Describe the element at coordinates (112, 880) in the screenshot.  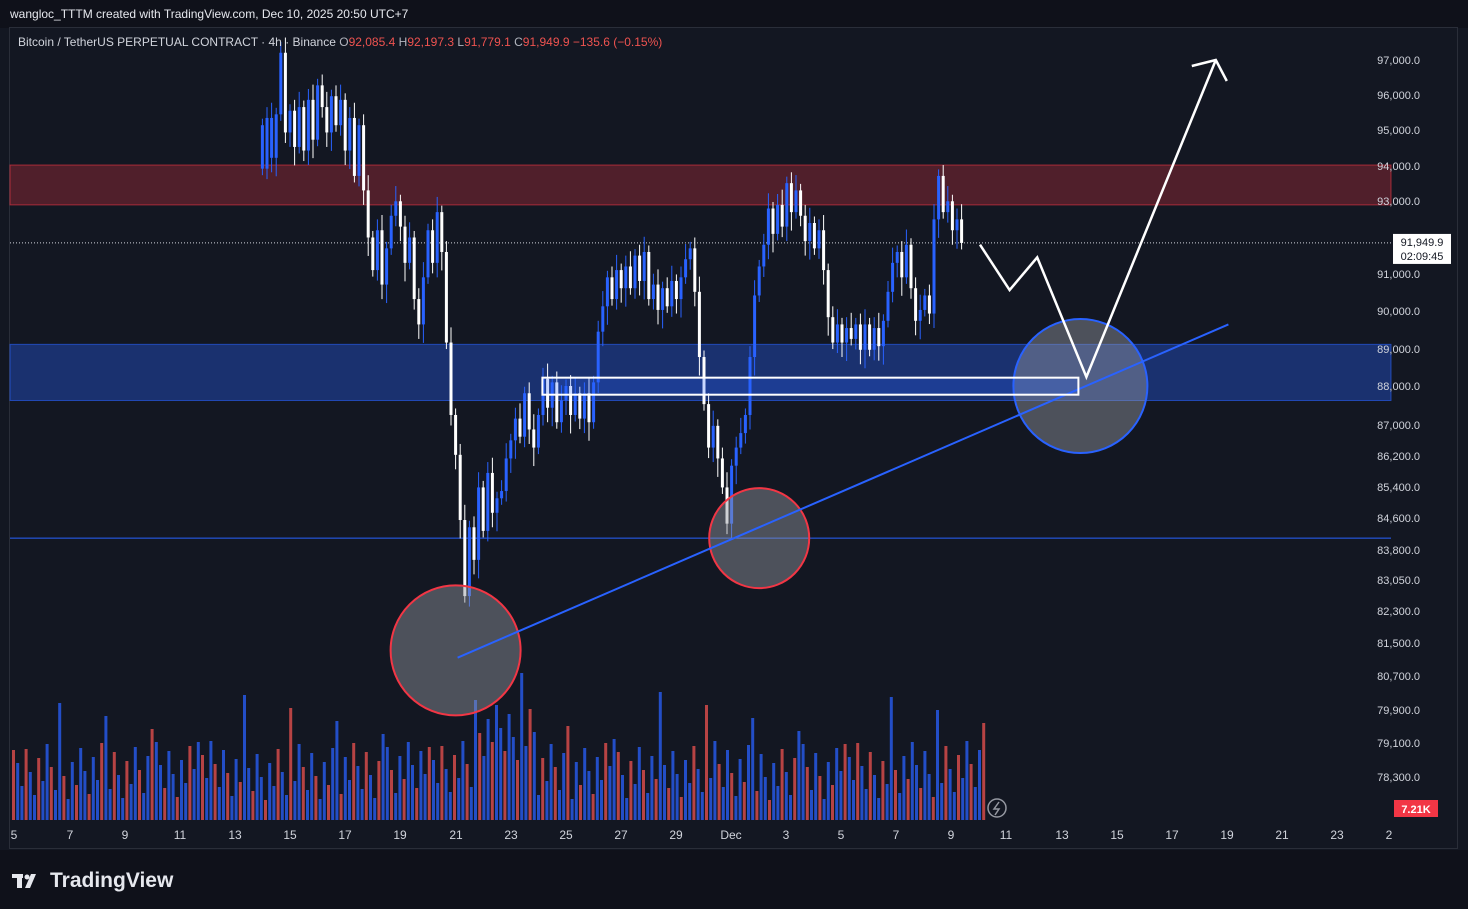
I see `brand-name: TradingView` at that location.